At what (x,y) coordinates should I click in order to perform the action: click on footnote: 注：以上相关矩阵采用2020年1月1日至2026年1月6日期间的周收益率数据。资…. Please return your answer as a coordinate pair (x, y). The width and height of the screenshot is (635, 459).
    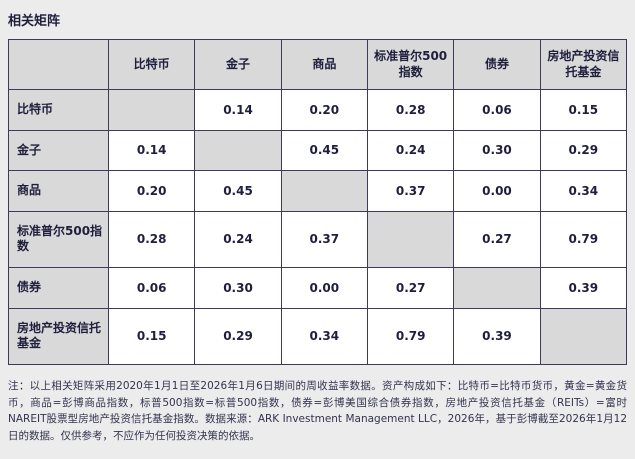
    Looking at the image, I should click on (317, 411).